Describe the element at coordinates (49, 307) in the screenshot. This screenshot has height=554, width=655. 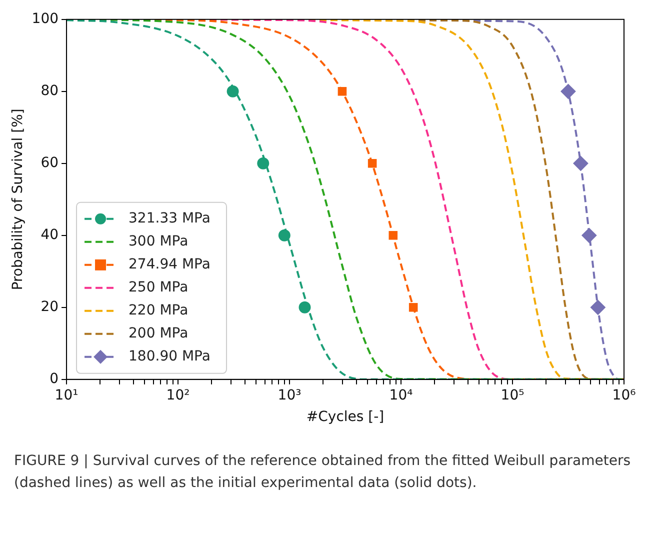
I see `y-tick-label: 20` at that location.